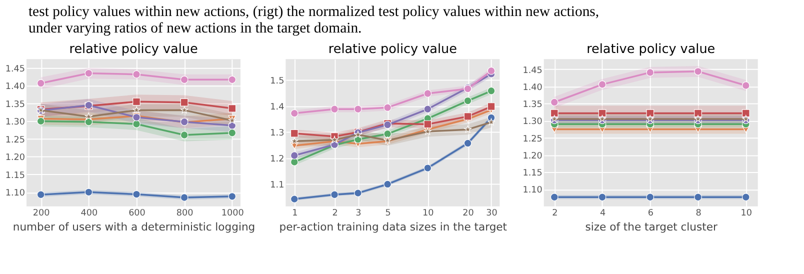 This screenshot has width=804, height=274. What do you see at coordinates (41, 213) in the screenshot?
I see `x-tick-label: 200` at bounding box center [41, 213].